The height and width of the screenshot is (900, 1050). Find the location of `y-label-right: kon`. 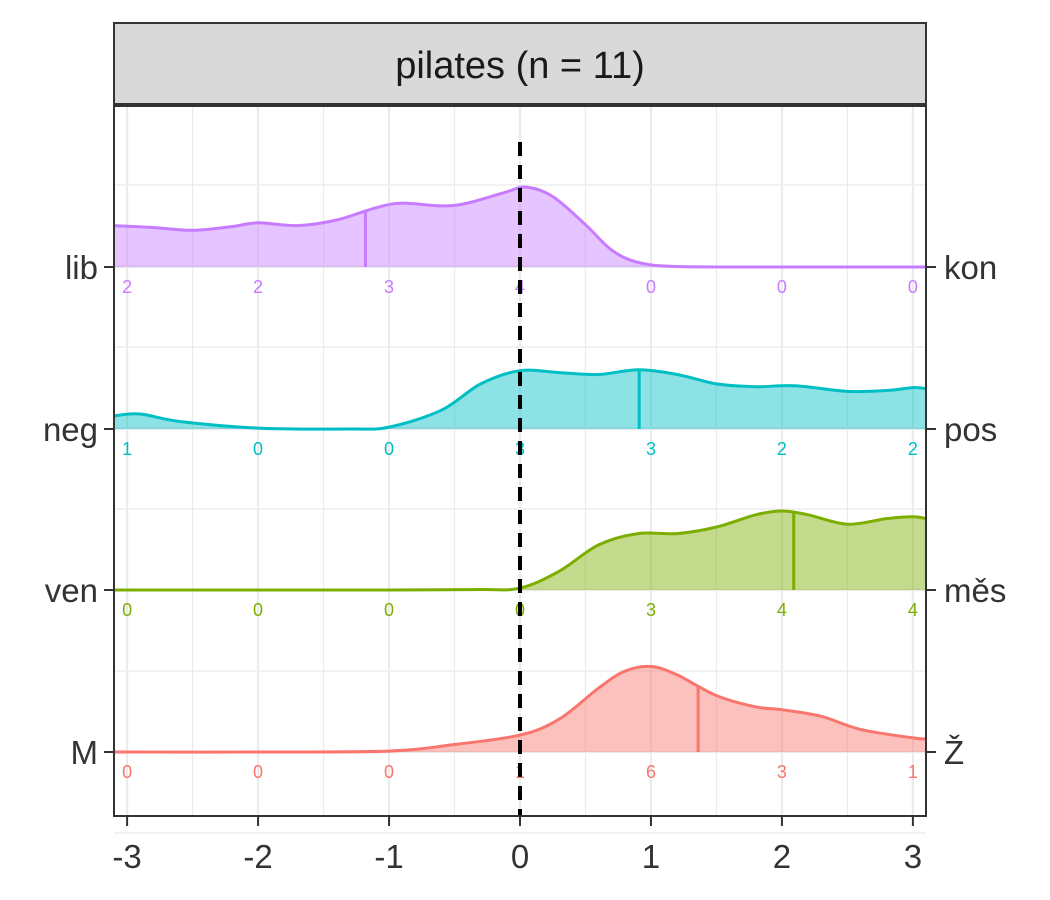

y-label-right: kon is located at coordinates (970, 267).